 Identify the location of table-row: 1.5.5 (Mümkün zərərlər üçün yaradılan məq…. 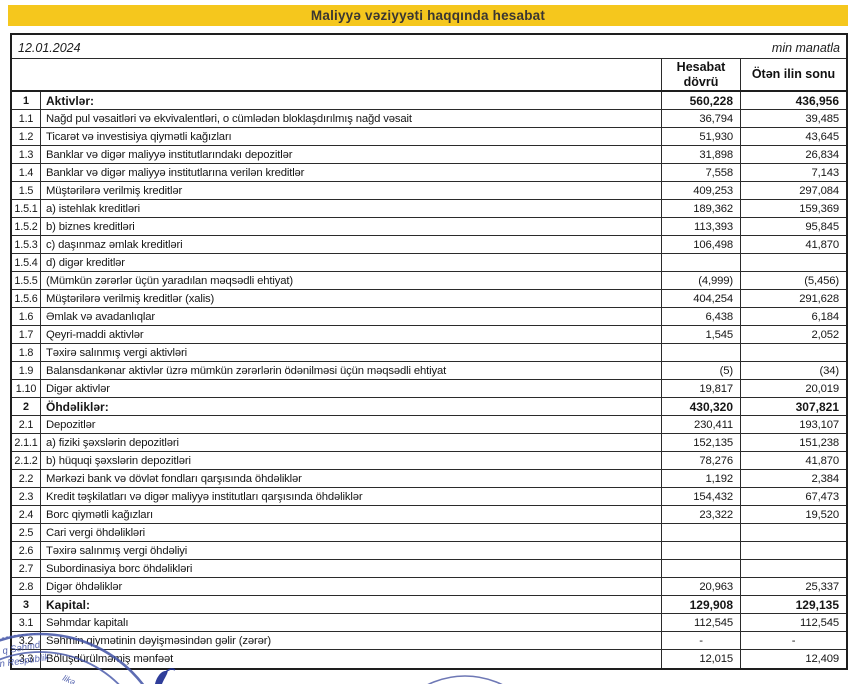
(429, 281).